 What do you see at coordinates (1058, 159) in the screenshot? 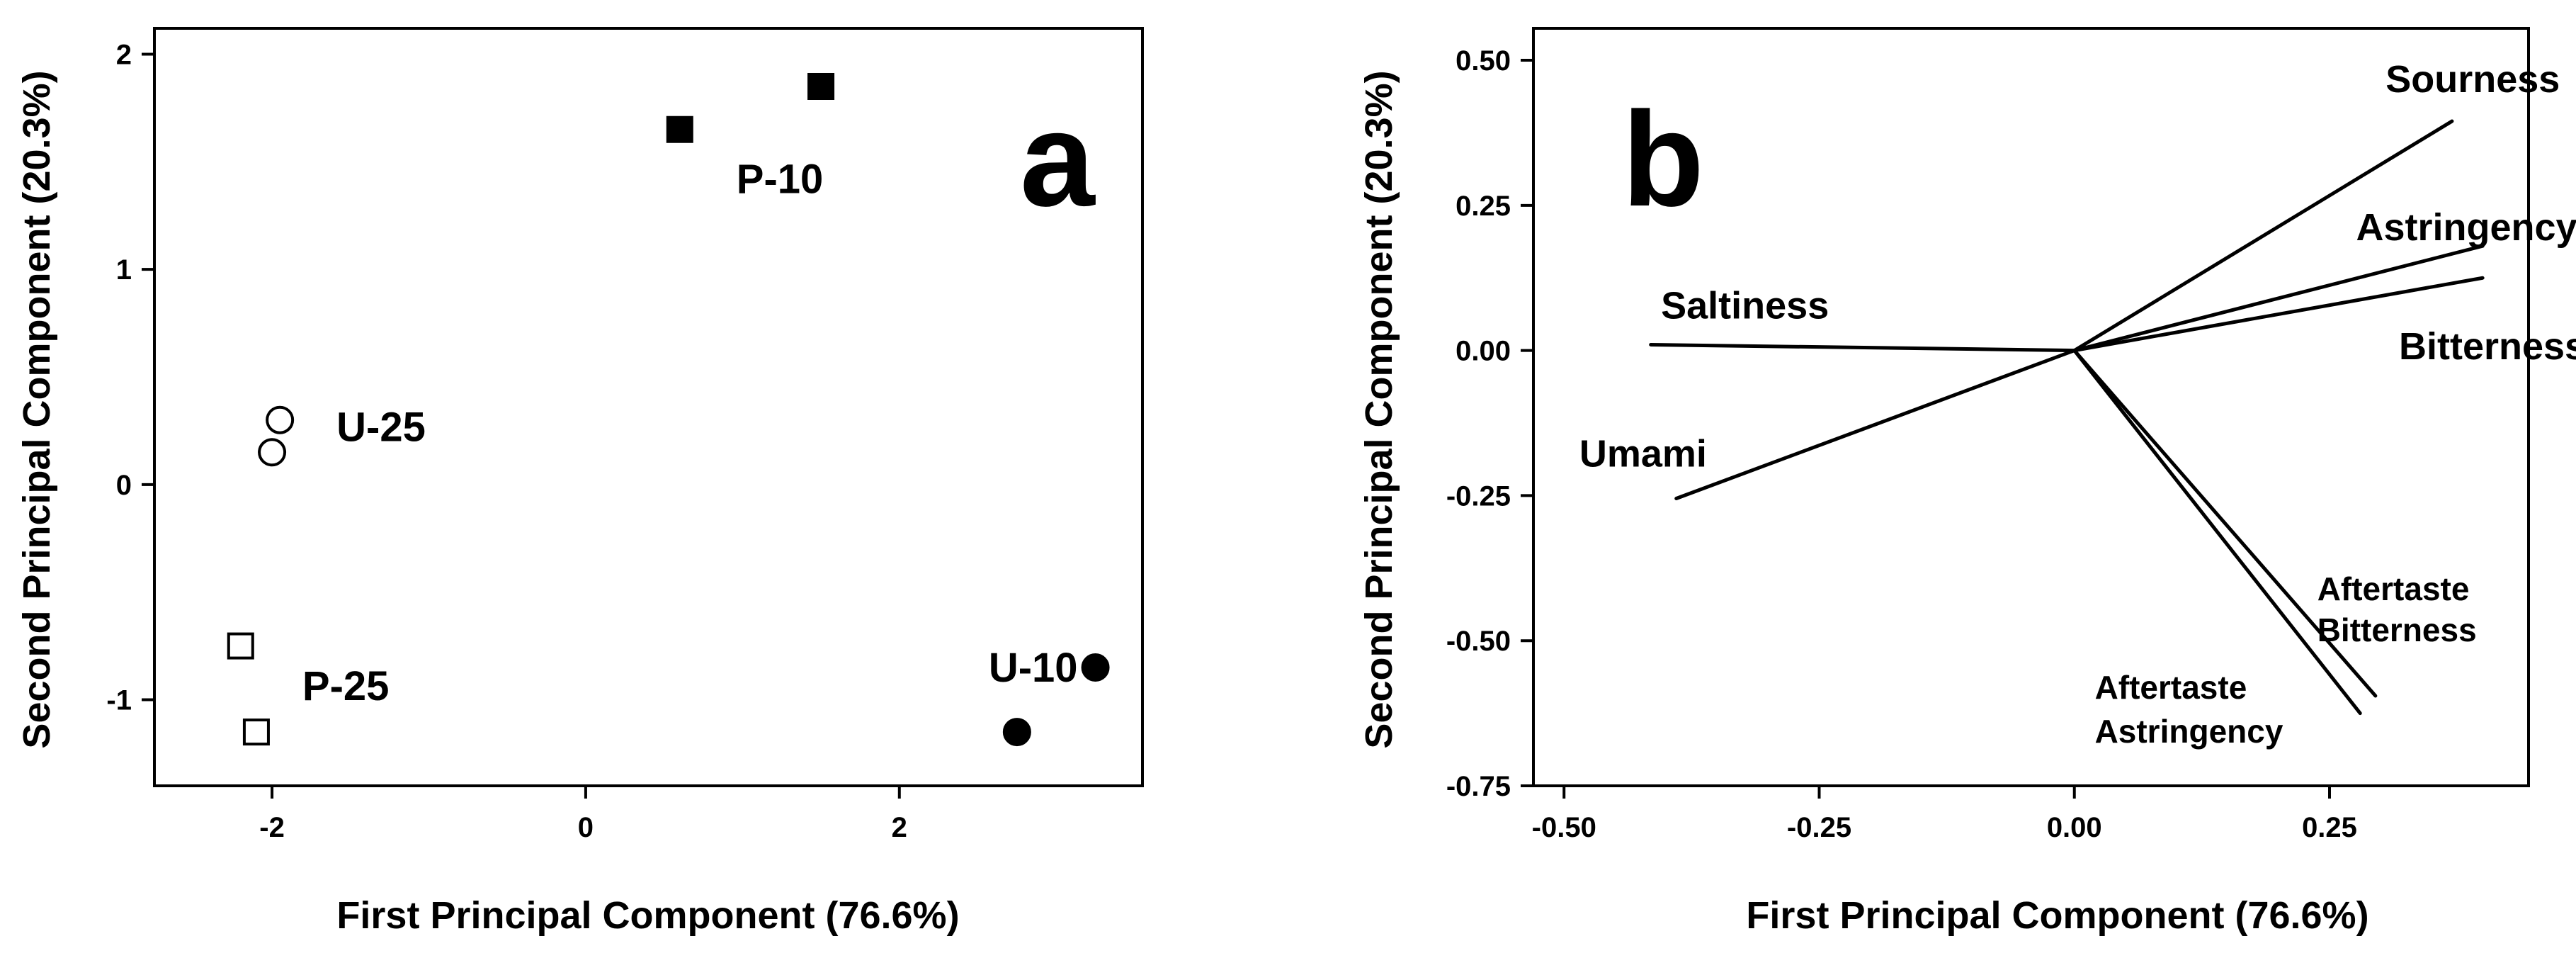
I see `panel-a-letter: a` at bounding box center [1058, 159].